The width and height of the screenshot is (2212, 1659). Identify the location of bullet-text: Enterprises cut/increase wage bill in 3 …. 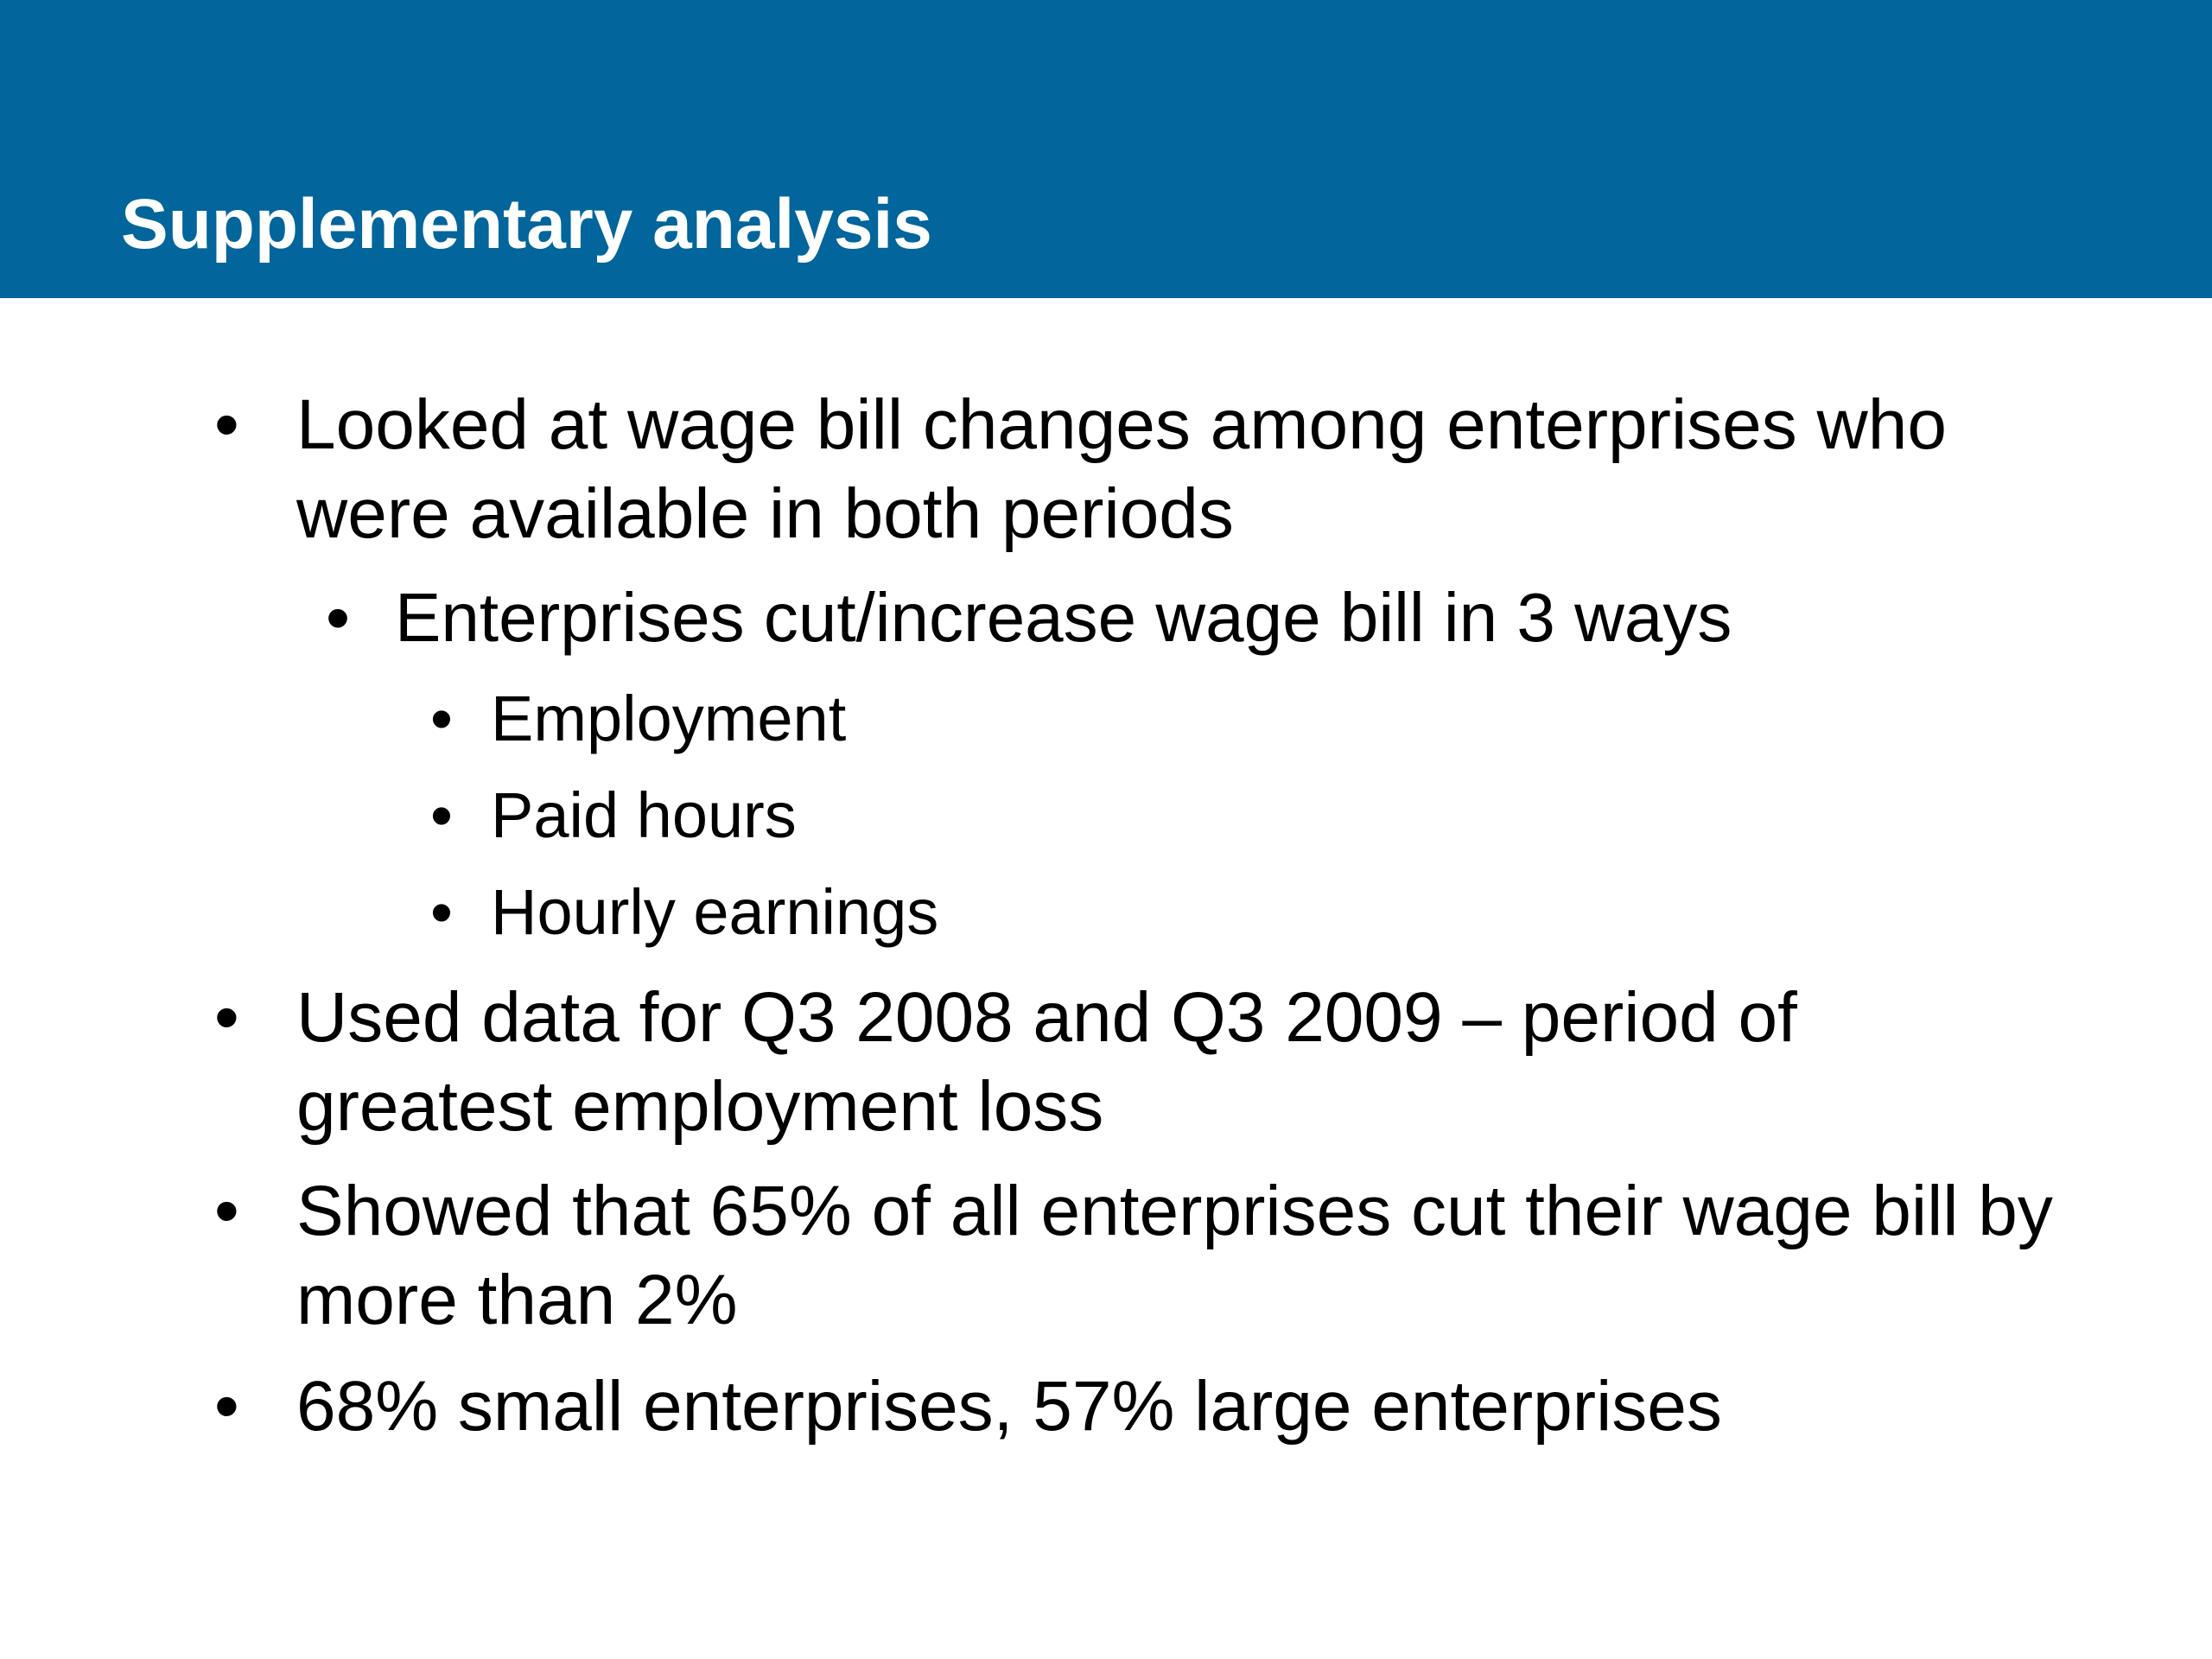
(1063, 617).